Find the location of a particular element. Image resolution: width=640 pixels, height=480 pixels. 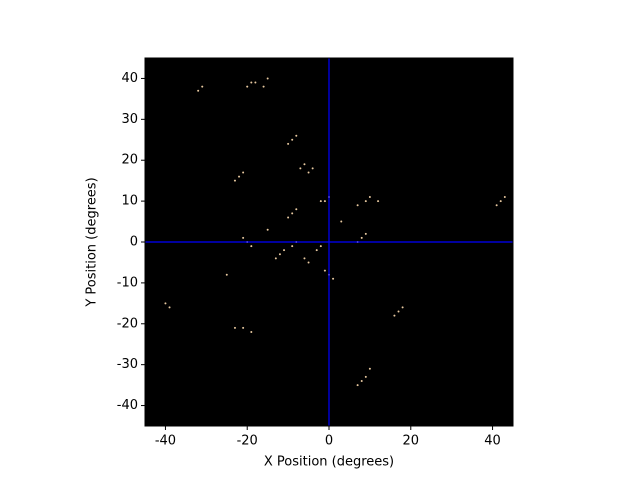

y-tick-label: -40 is located at coordinates (127, 405).